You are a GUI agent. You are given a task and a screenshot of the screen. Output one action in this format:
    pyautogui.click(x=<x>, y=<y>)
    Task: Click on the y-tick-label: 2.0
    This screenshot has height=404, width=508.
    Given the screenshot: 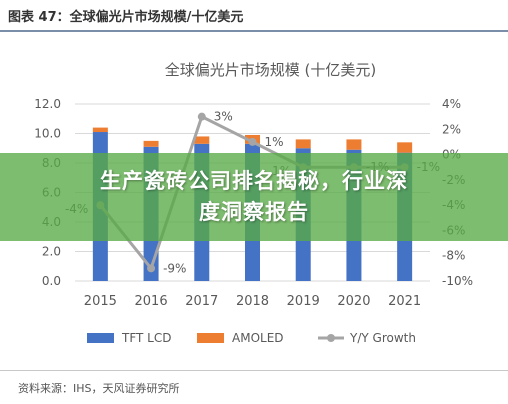 What is the action you would take?
    pyautogui.click(x=51, y=252)
    